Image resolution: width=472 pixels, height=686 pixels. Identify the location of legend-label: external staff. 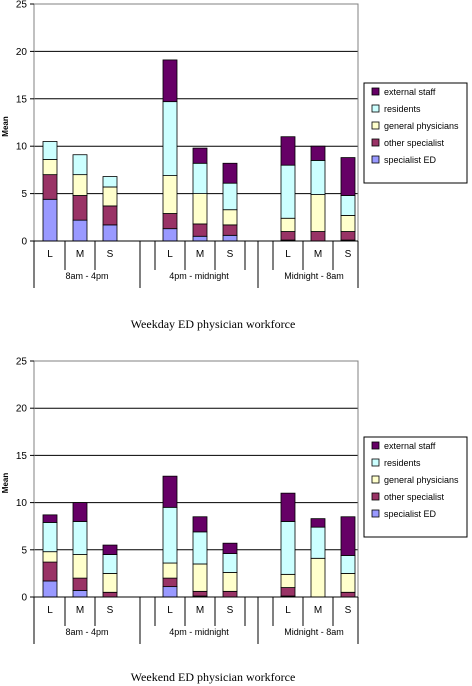
(410, 446).